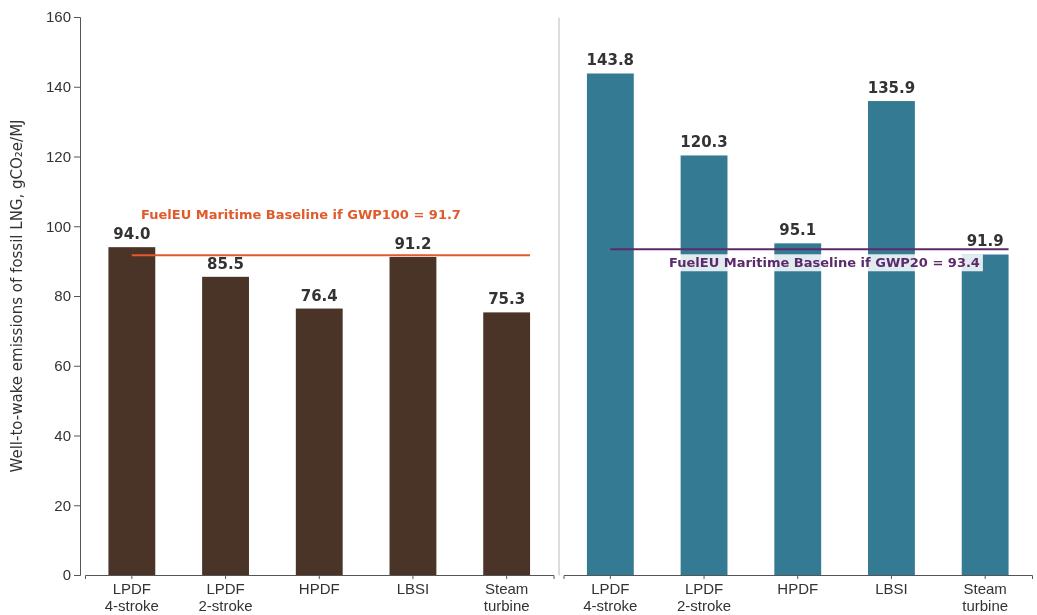 This screenshot has height=615, width=1037. I want to click on data-label: 143.8, so click(610, 60).